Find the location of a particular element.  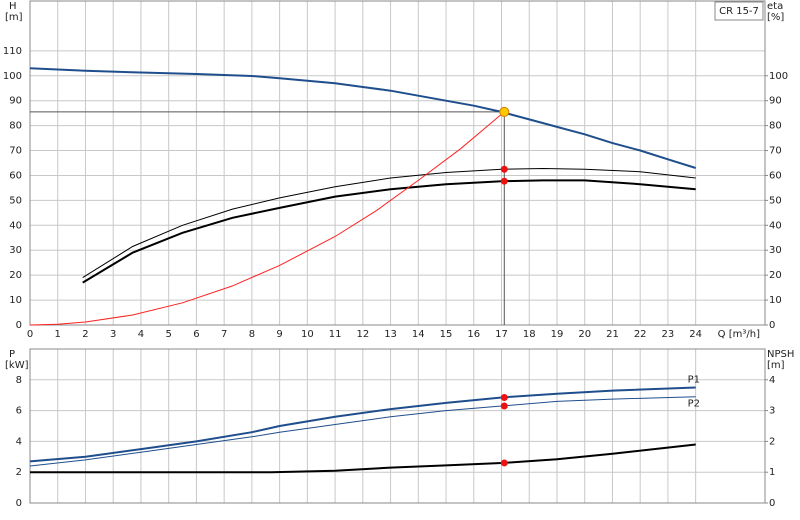

y-tick-label: 90 is located at coordinates (15, 101).